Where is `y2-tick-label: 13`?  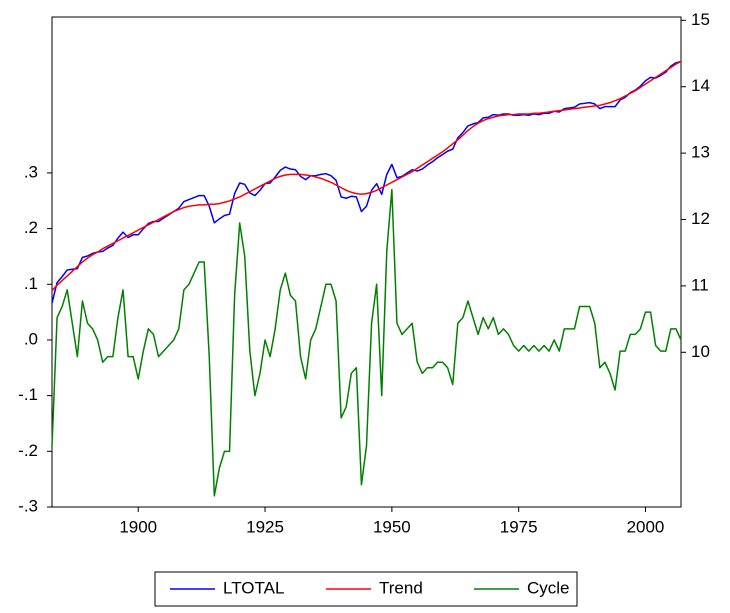 y2-tick-label: 13 is located at coordinates (700, 152).